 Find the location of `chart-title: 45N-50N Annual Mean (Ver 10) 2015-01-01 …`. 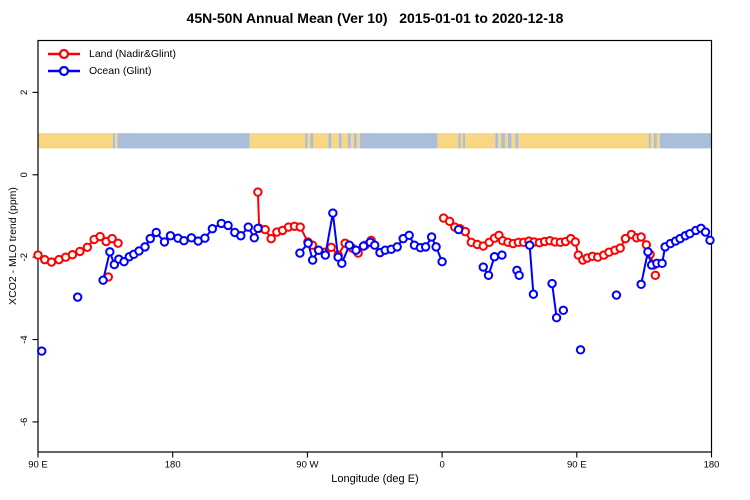

chart-title: 45N-50N Annual Mean (Ver 10) 2015-01-01 … is located at coordinates (375, 18).